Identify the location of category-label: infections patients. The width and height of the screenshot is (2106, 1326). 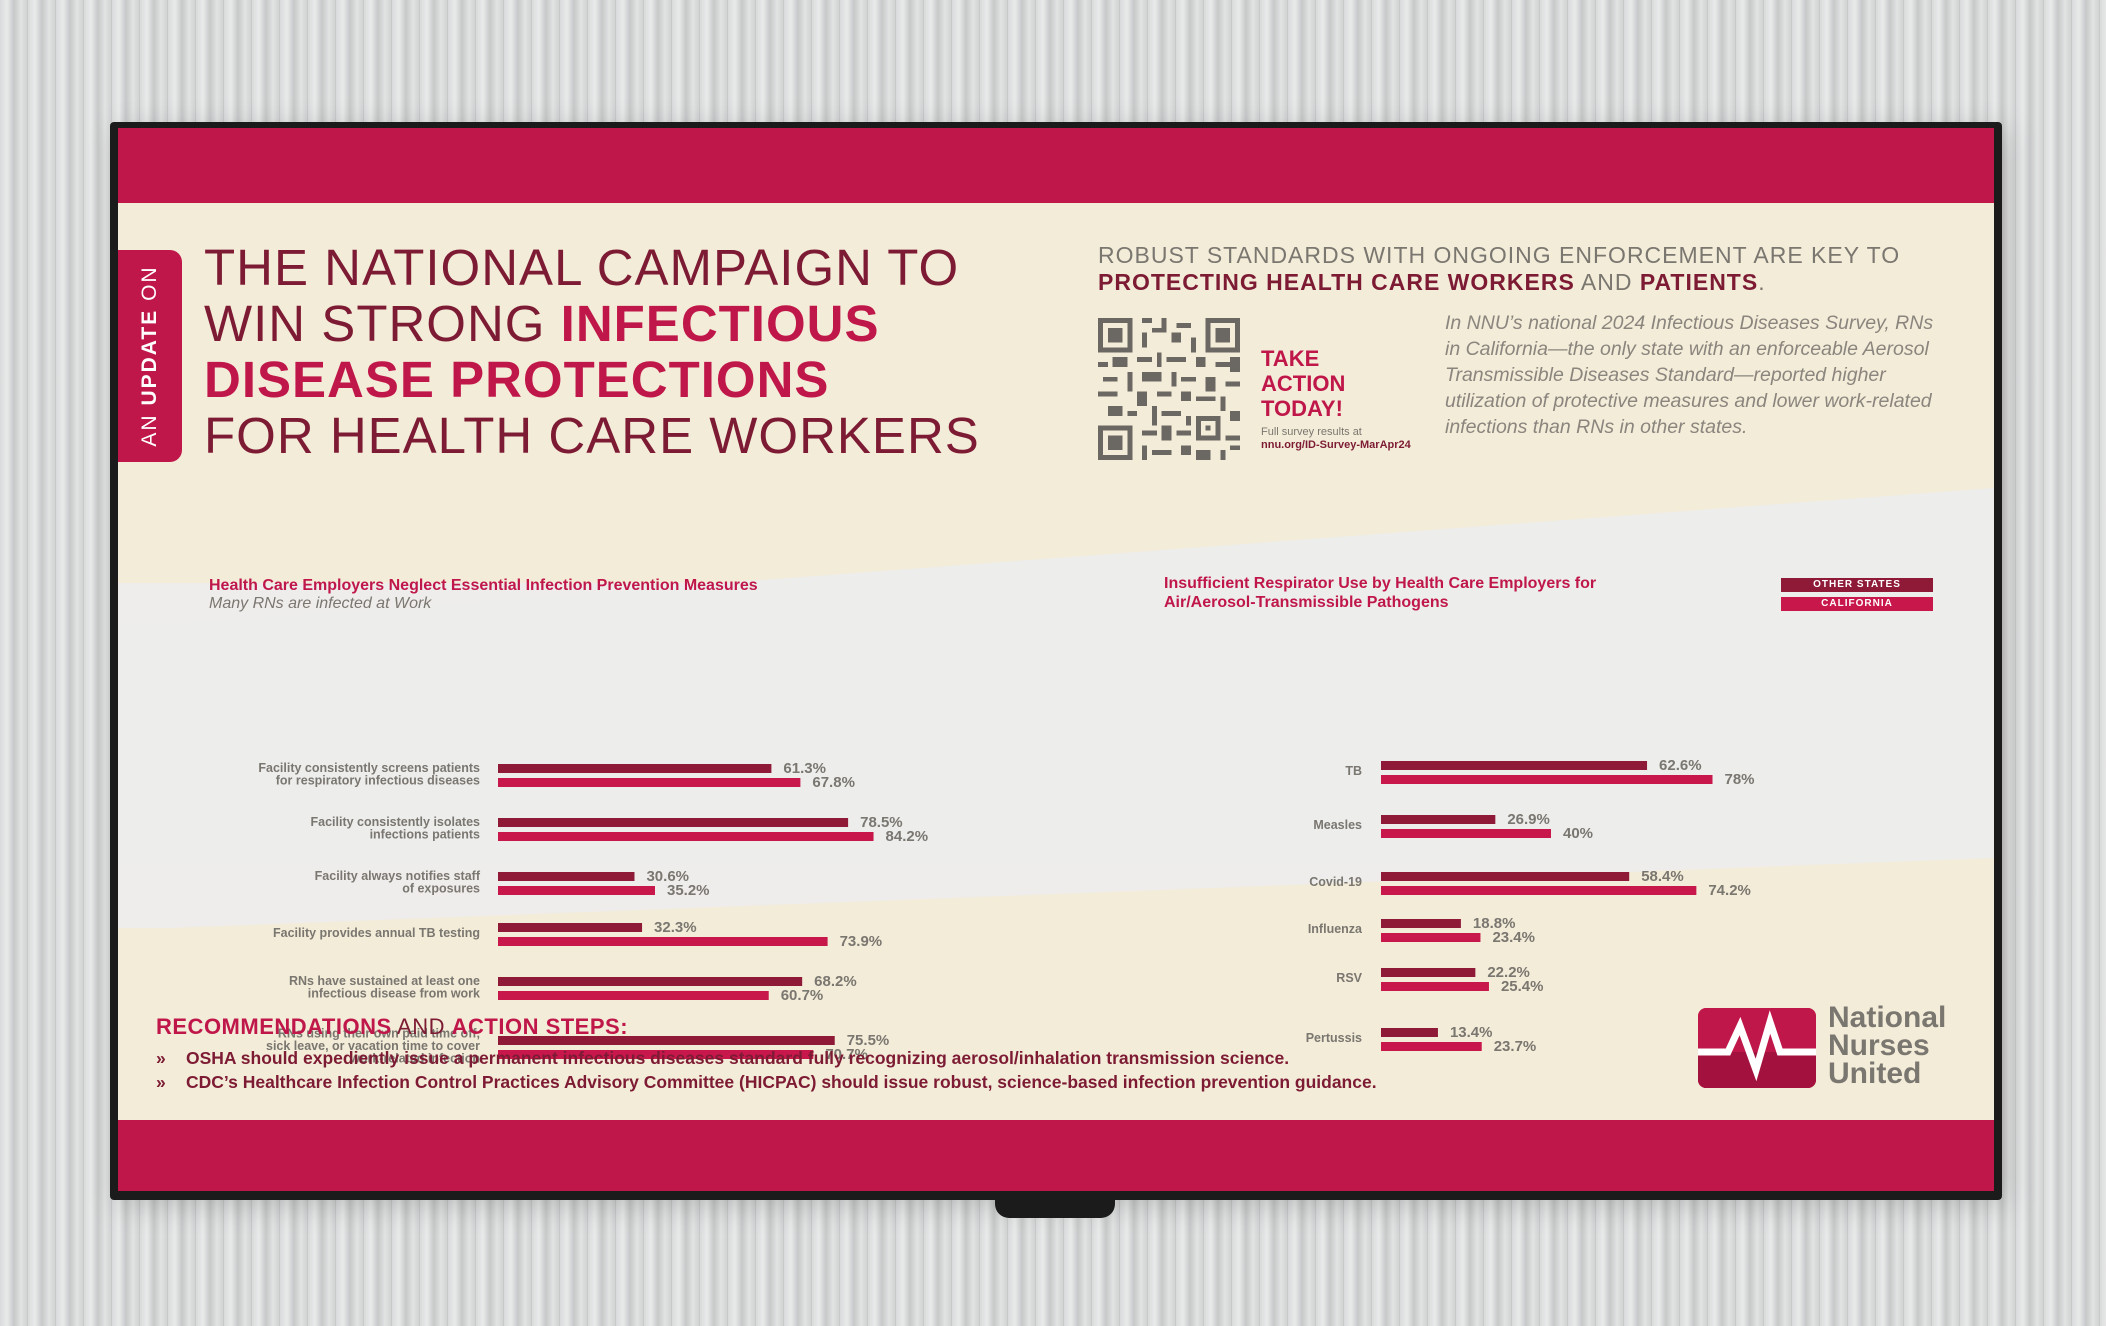
(425, 834).